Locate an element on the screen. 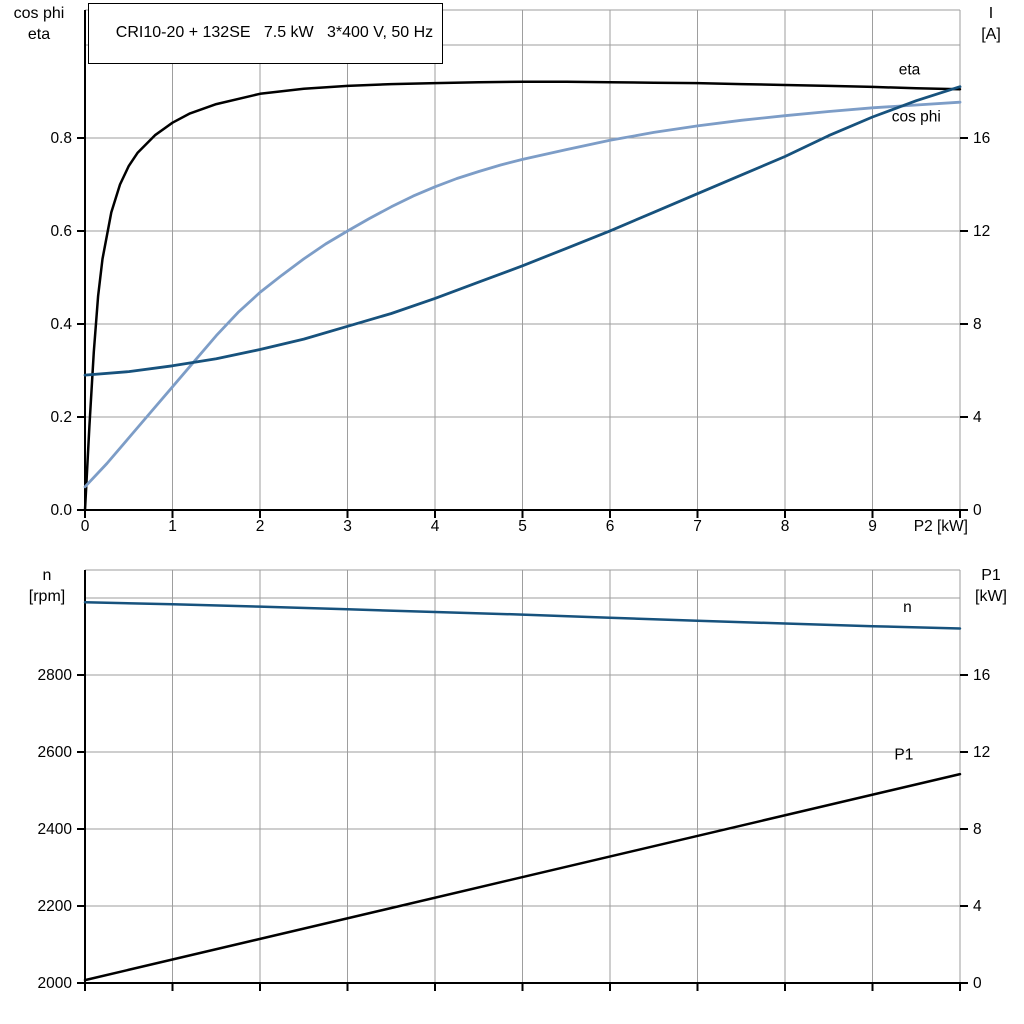 This screenshot has height=1024, width=1024. tick-label-left: 0.0 is located at coordinates (61, 510).